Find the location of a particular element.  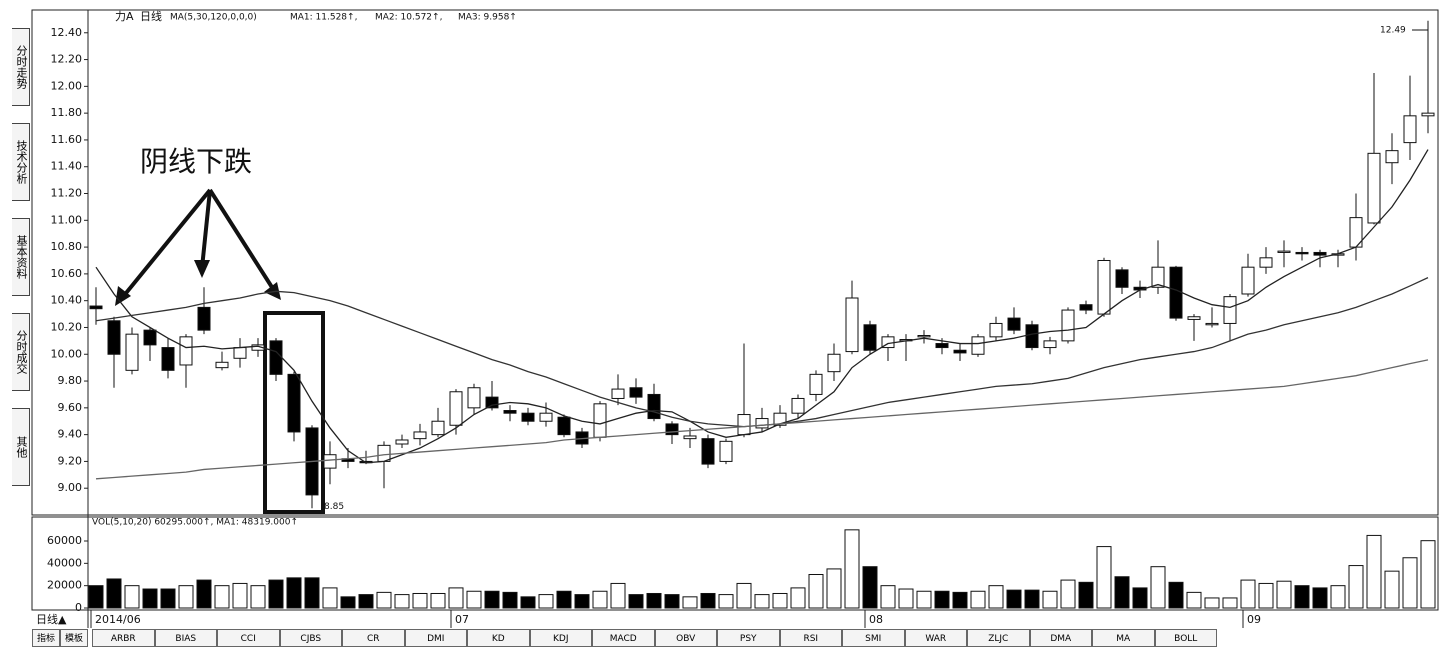

indicator-tab: BOLL is located at coordinates (1185, 638).